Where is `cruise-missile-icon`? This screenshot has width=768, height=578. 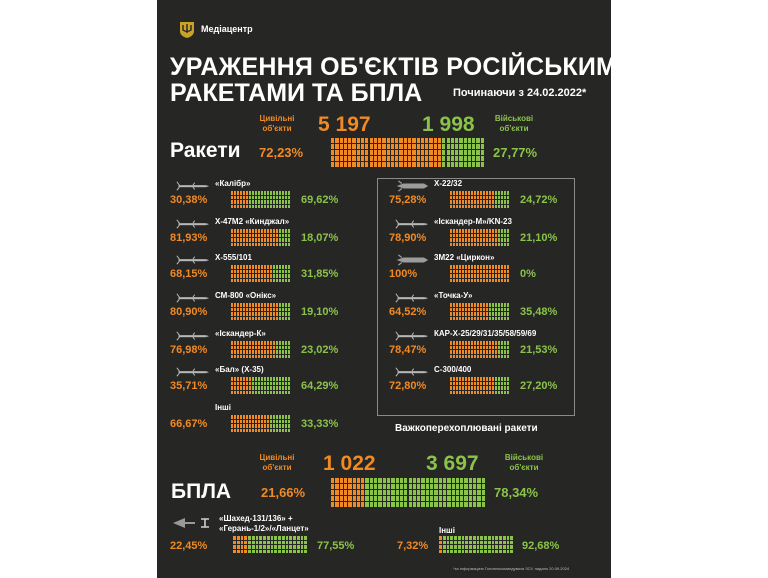
cruise-missile-icon is located at coordinates (193, 260).